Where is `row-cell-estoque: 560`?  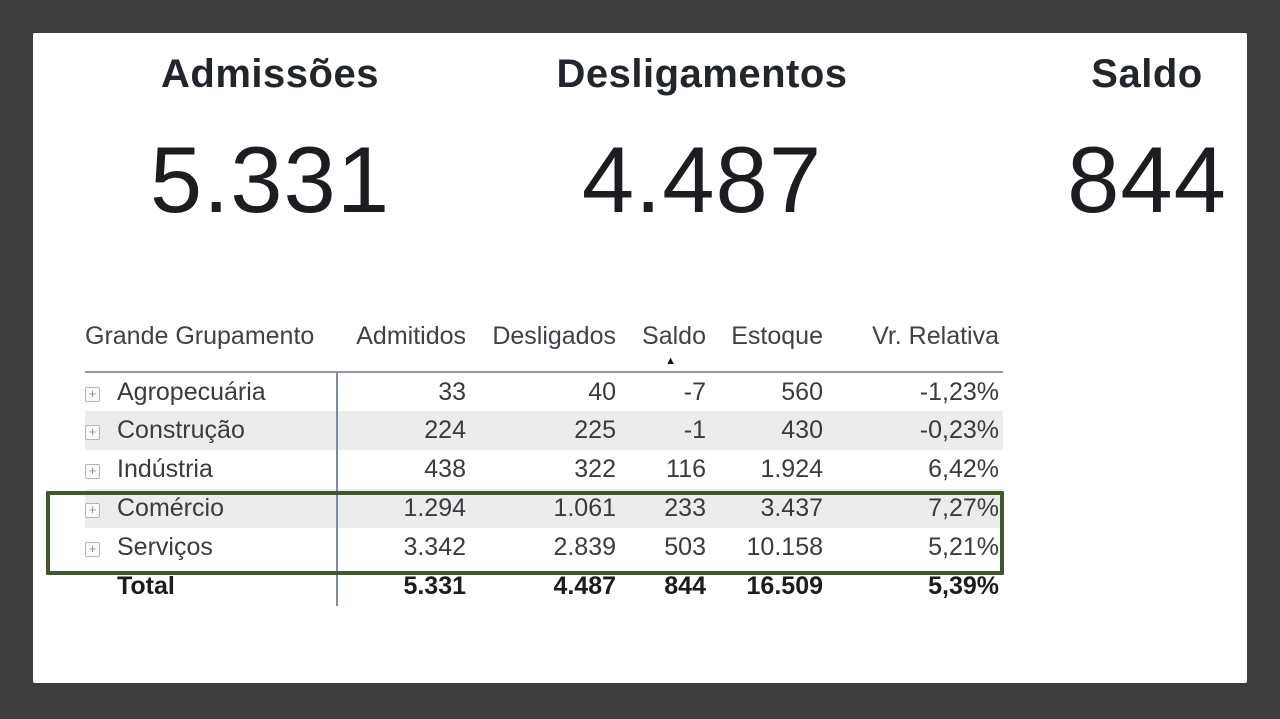 row-cell-estoque: 560 is located at coordinates (802, 391).